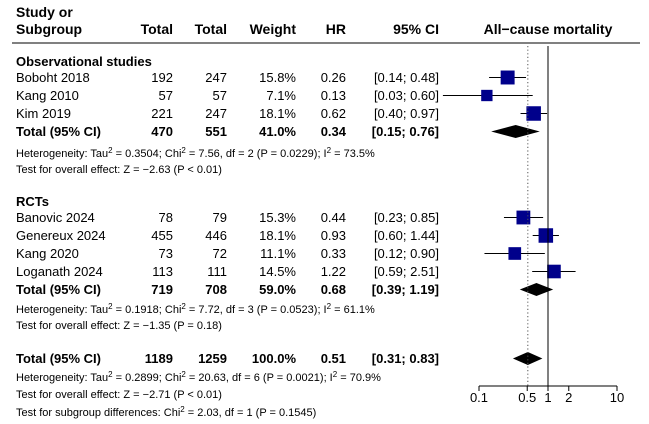 The width and height of the screenshot is (649, 424). I want to click on row-total-2: 57, so click(220, 95).